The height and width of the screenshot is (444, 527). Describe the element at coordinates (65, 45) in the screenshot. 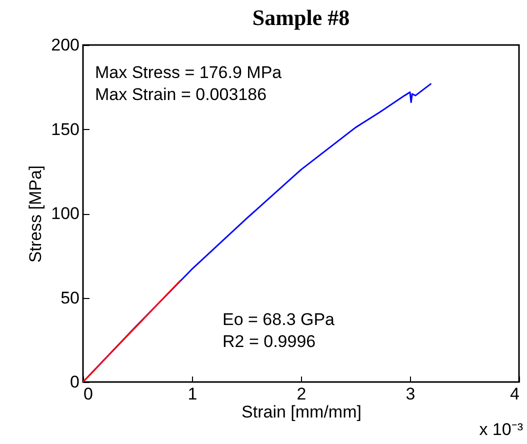

I see `y-tick-label: 200` at that location.